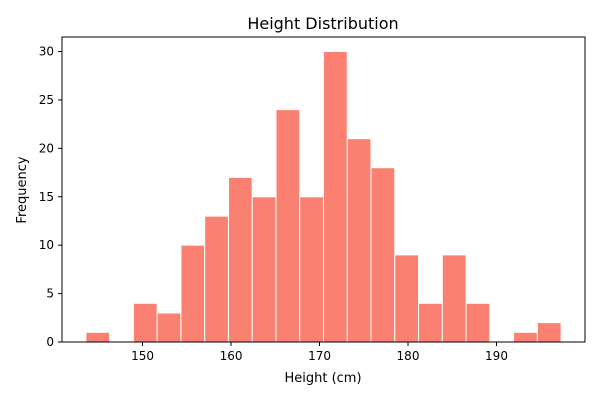 The height and width of the screenshot is (404, 600). What do you see at coordinates (496, 356) in the screenshot?
I see `x-tick-label: 190` at bounding box center [496, 356].